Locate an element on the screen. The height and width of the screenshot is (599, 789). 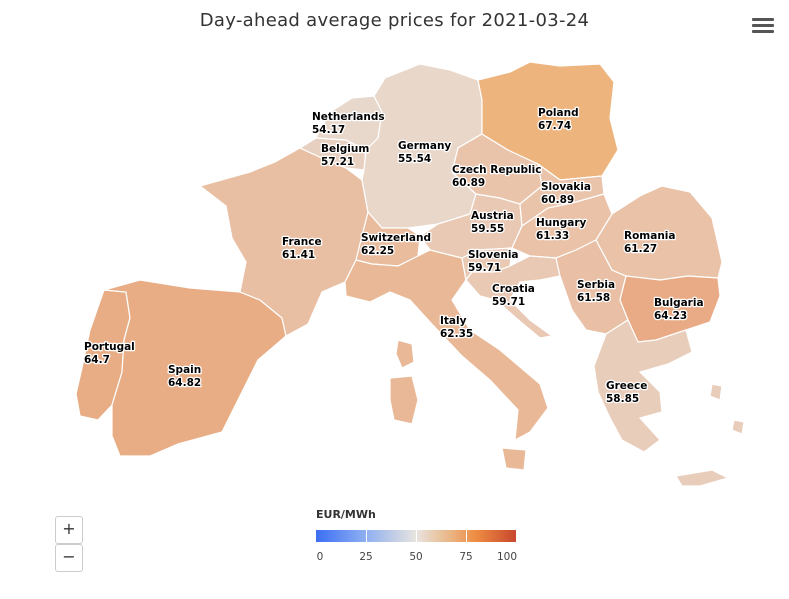
legend-tick-label: 75 is located at coordinates (466, 557).